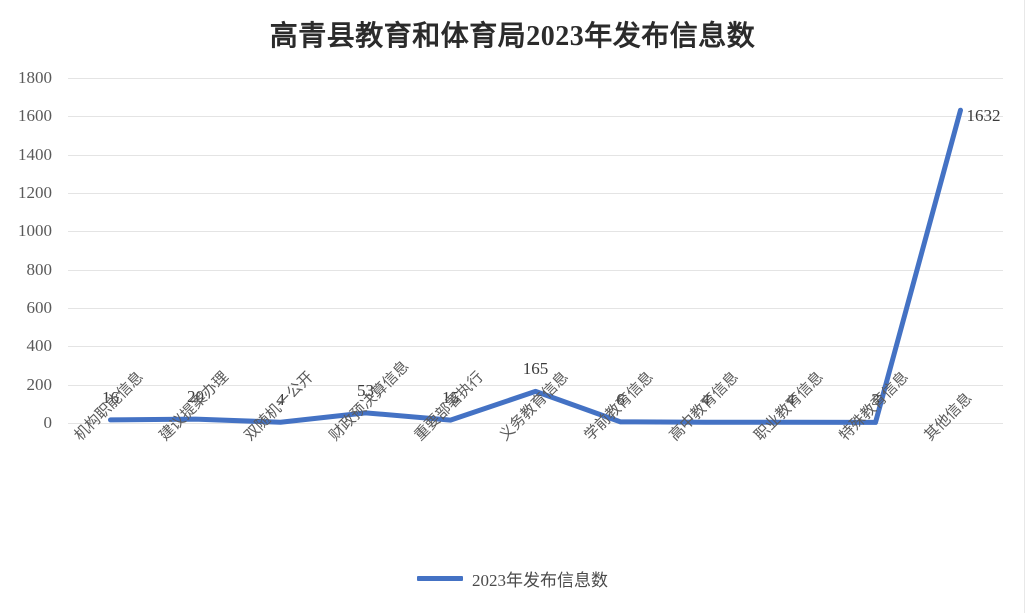 The height and width of the screenshot is (613, 1025). Describe the element at coordinates (195, 397) in the screenshot. I see `data-label: 20` at that location.